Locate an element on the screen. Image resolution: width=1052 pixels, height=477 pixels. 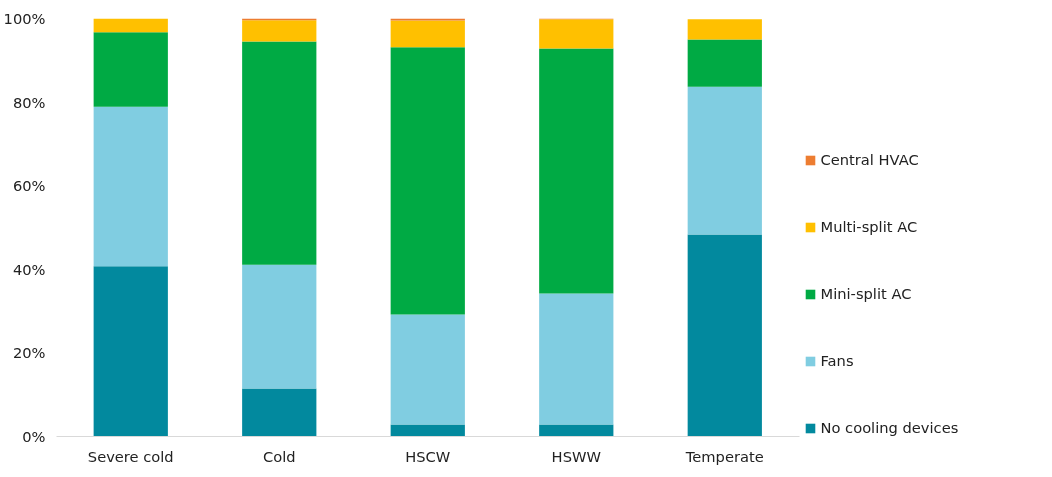
y-tick-label: 60% is located at coordinates (29, 186).